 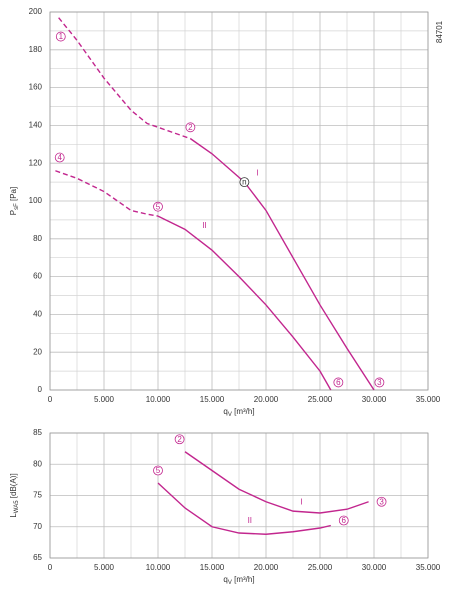 What do you see at coordinates (36, 162) in the screenshot?
I see `y-tick-label: 120` at bounding box center [36, 162].